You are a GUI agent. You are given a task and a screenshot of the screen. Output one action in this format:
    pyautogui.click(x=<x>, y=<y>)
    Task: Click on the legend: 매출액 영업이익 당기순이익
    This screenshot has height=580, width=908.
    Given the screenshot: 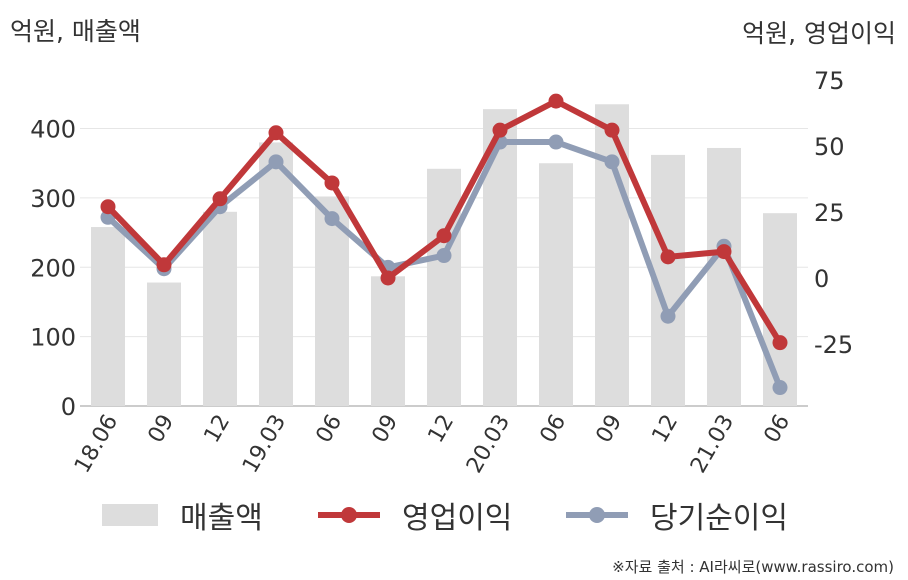 What is the action you would take?
    pyautogui.click(x=454, y=515)
    